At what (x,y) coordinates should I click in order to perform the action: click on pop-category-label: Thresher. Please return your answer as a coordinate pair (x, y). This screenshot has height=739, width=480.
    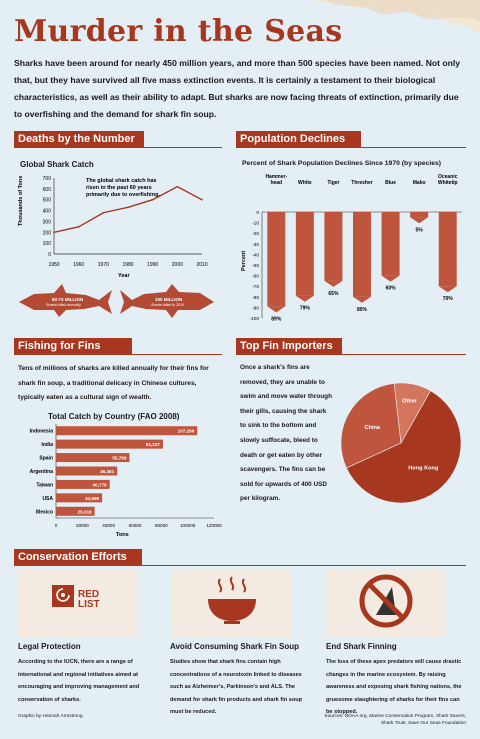
    Looking at the image, I should click on (361, 183).